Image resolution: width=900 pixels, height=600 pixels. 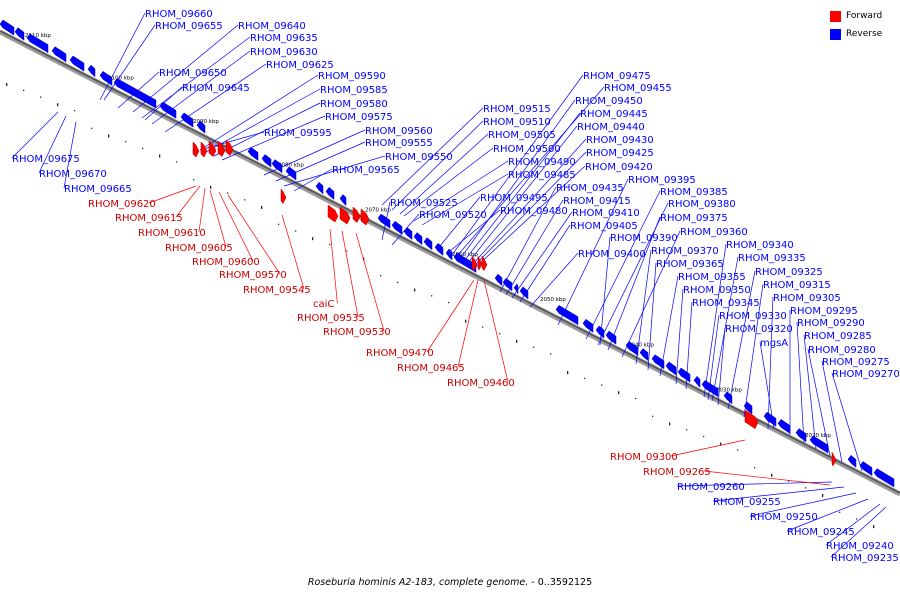 What do you see at coordinates (662, 180) in the screenshot?
I see `reverse-gene-label: RHOM_09395` at bounding box center [662, 180].